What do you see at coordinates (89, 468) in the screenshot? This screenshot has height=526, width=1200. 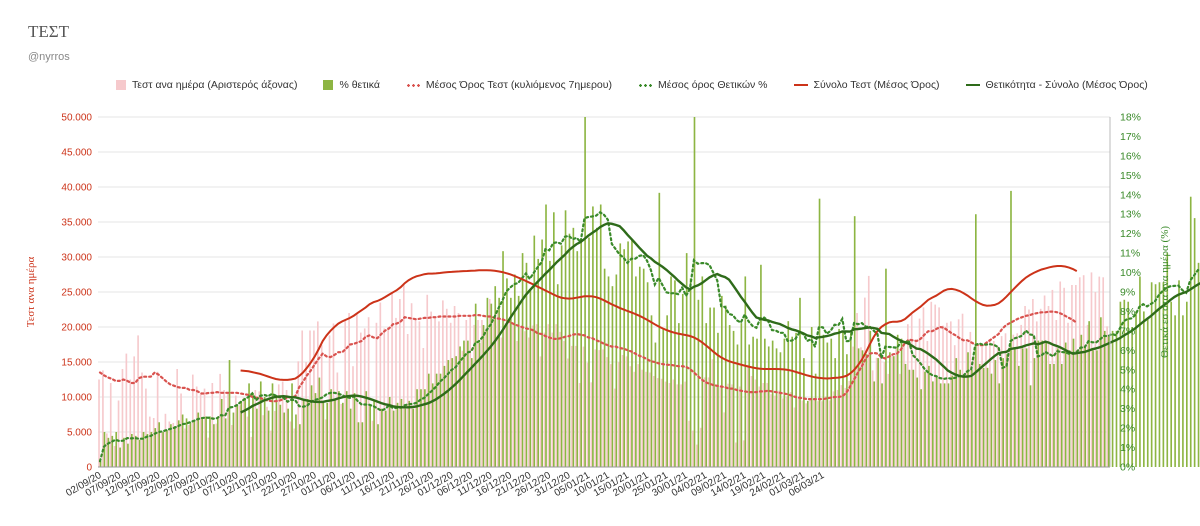 I see `left-tick-label: 0` at bounding box center [89, 468].